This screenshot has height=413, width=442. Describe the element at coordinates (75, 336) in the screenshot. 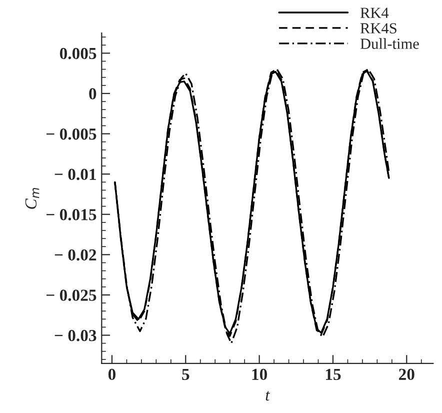

I see `y-tick-label: − 0.03` at that location.